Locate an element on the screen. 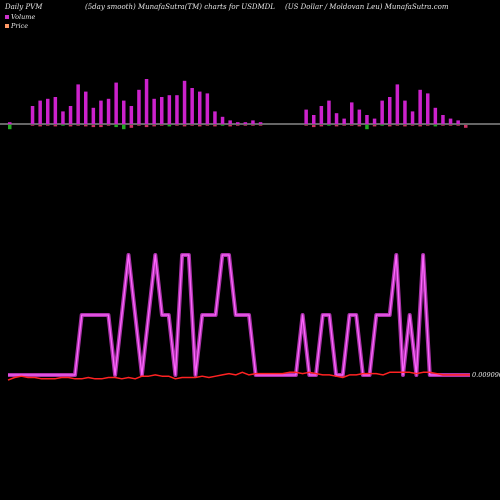 This screenshot has width=500, height=500. legend-volume: Volume is located at coordinates (20, 17).